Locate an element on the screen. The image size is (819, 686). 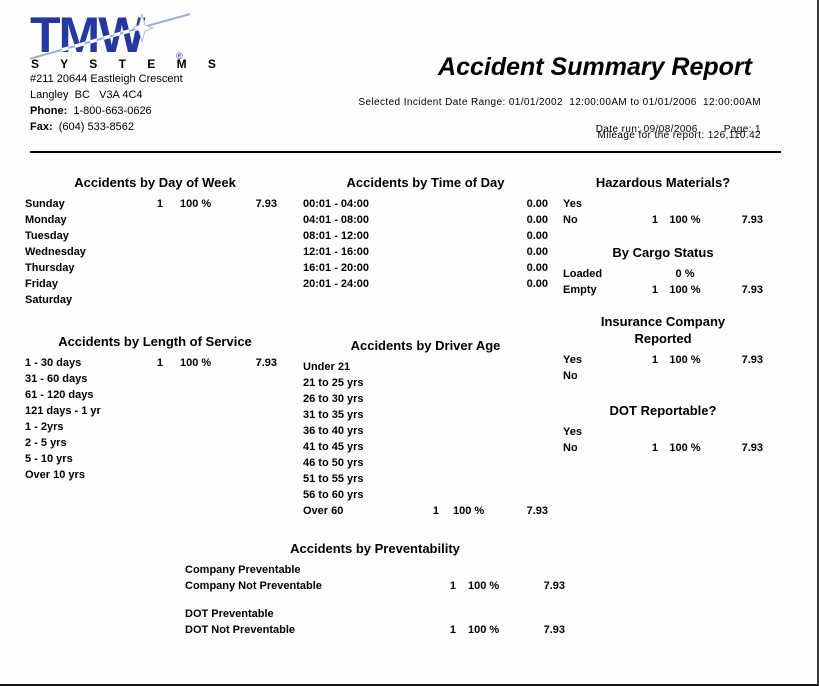
section-rows: Yes 1 100 % 7.93 No is located at coordinates (663, 368).